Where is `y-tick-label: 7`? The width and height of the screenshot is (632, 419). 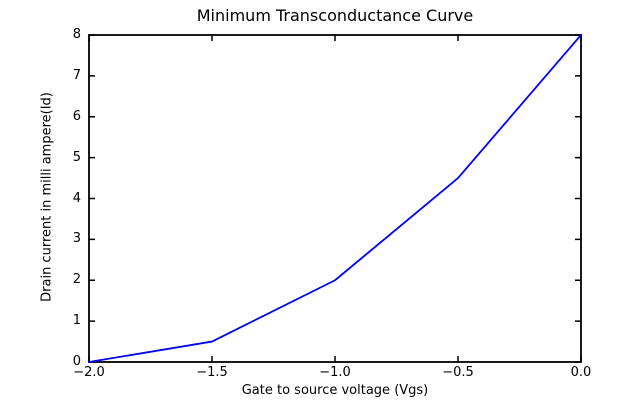
y-tick-label: 7 is located at coordinates (76, 75).